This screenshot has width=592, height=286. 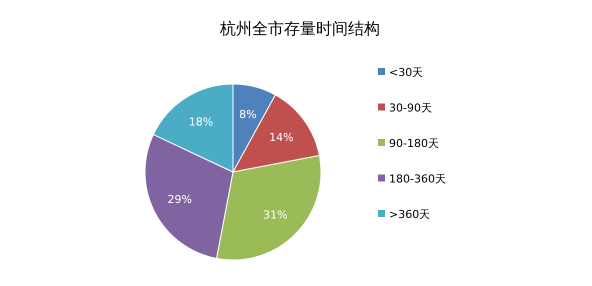 I want to click on legend-label: 180-360天, so click(x=417, y=179).